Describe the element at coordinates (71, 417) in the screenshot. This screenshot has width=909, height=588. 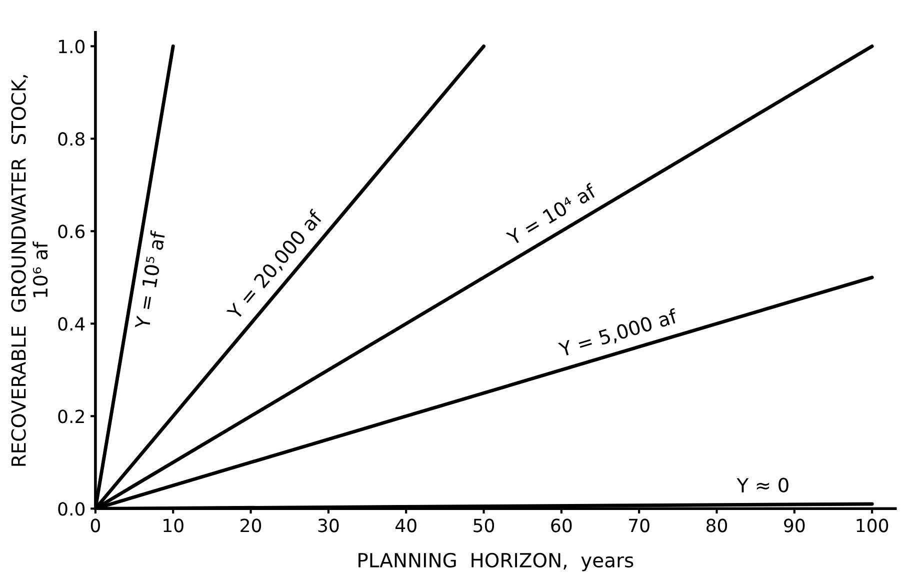
I see `y-tick-label: 0.2` at that location.